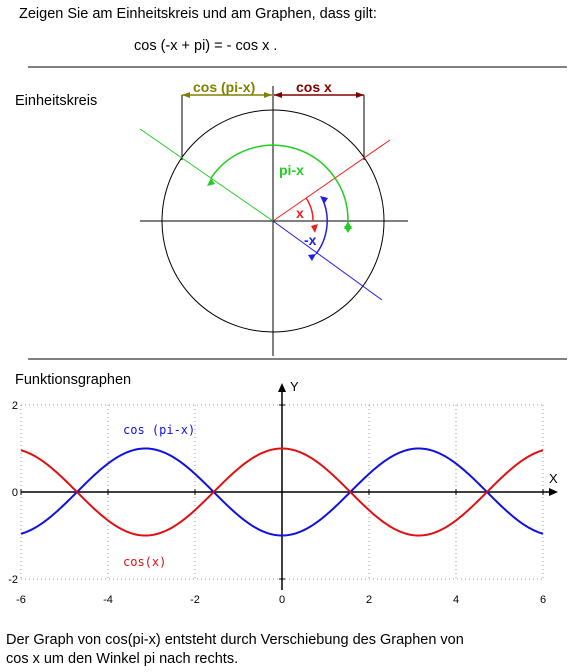 The width and height of the screenshot is (568, 672). Describe the element at coordinates (122, 659) in the screenshot. I see `footer-line-2: cos x um den Winkel pi nach rechts.` at that location.